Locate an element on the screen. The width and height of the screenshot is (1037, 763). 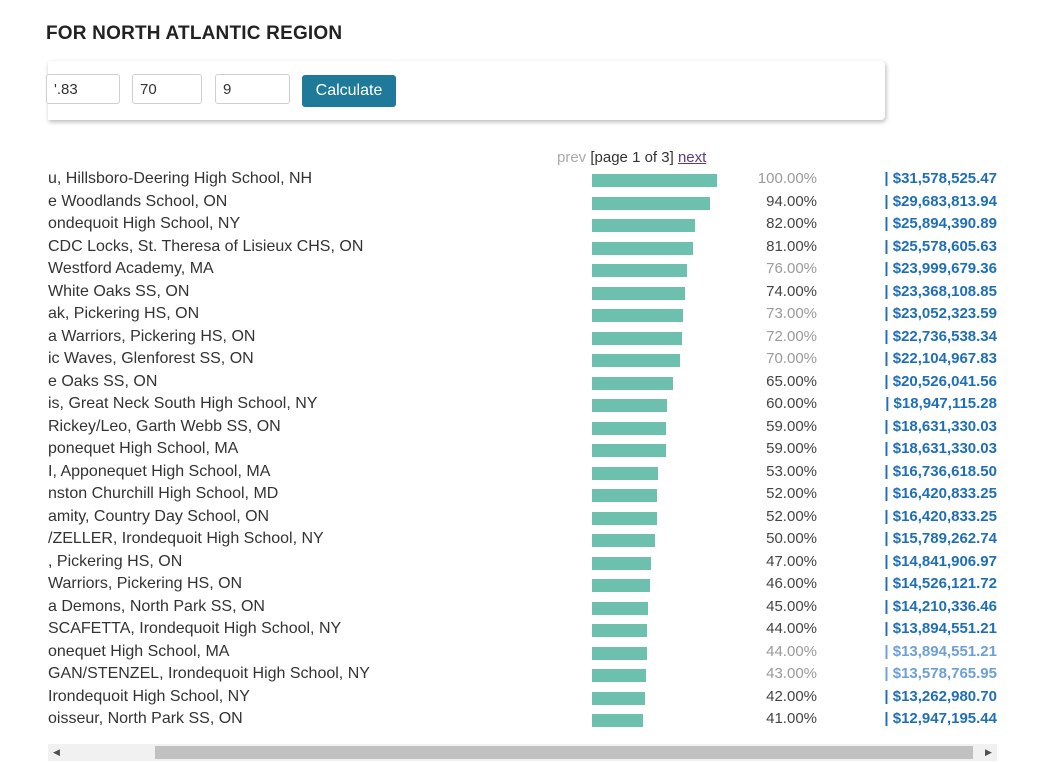
calculate-button: Calculate is located at coordinates (349, 91).